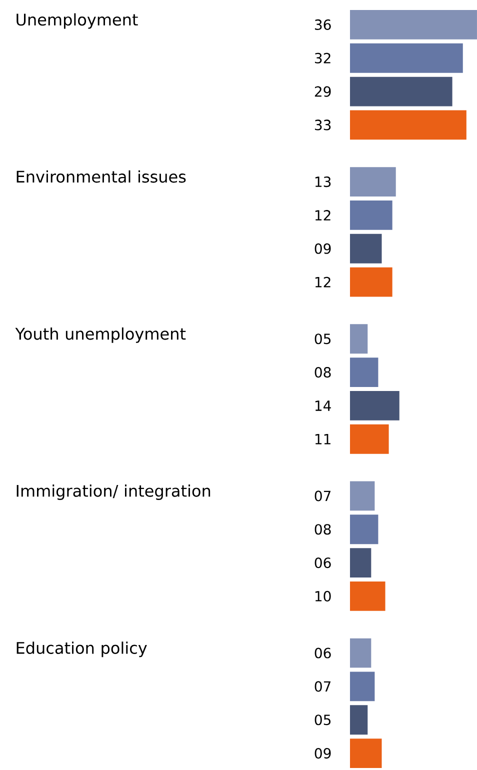 The height and width of the screenshot is (770, 477). Describe the element at coordinates (322, 91) in the screenshot. I see `data-label: 29` at that location.